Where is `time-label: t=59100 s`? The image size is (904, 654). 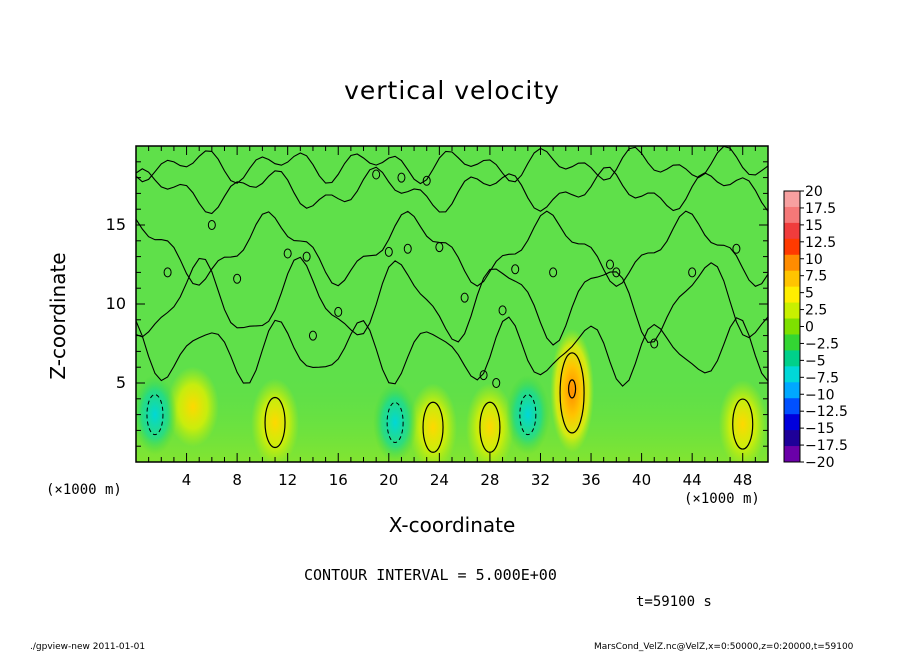 time-label: t=59100 s is located at coordinates (674, 602).